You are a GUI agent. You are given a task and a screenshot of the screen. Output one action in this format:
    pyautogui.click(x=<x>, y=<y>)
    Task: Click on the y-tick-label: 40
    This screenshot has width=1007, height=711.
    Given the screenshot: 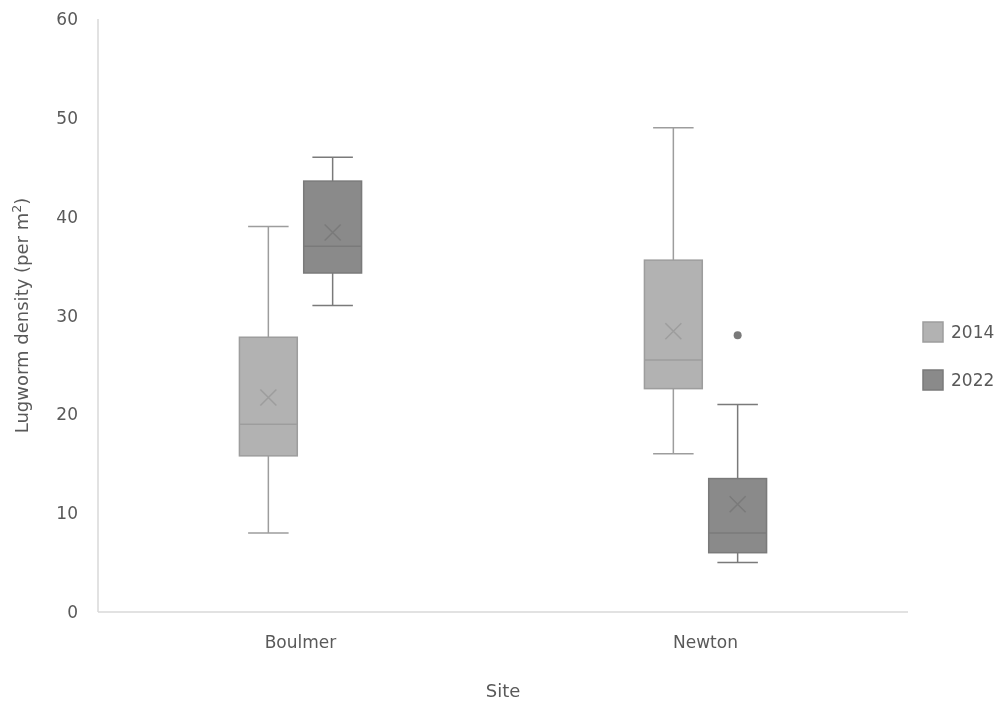 What is the action you would take?
    pyautogui.click(x=67, y=216)
    